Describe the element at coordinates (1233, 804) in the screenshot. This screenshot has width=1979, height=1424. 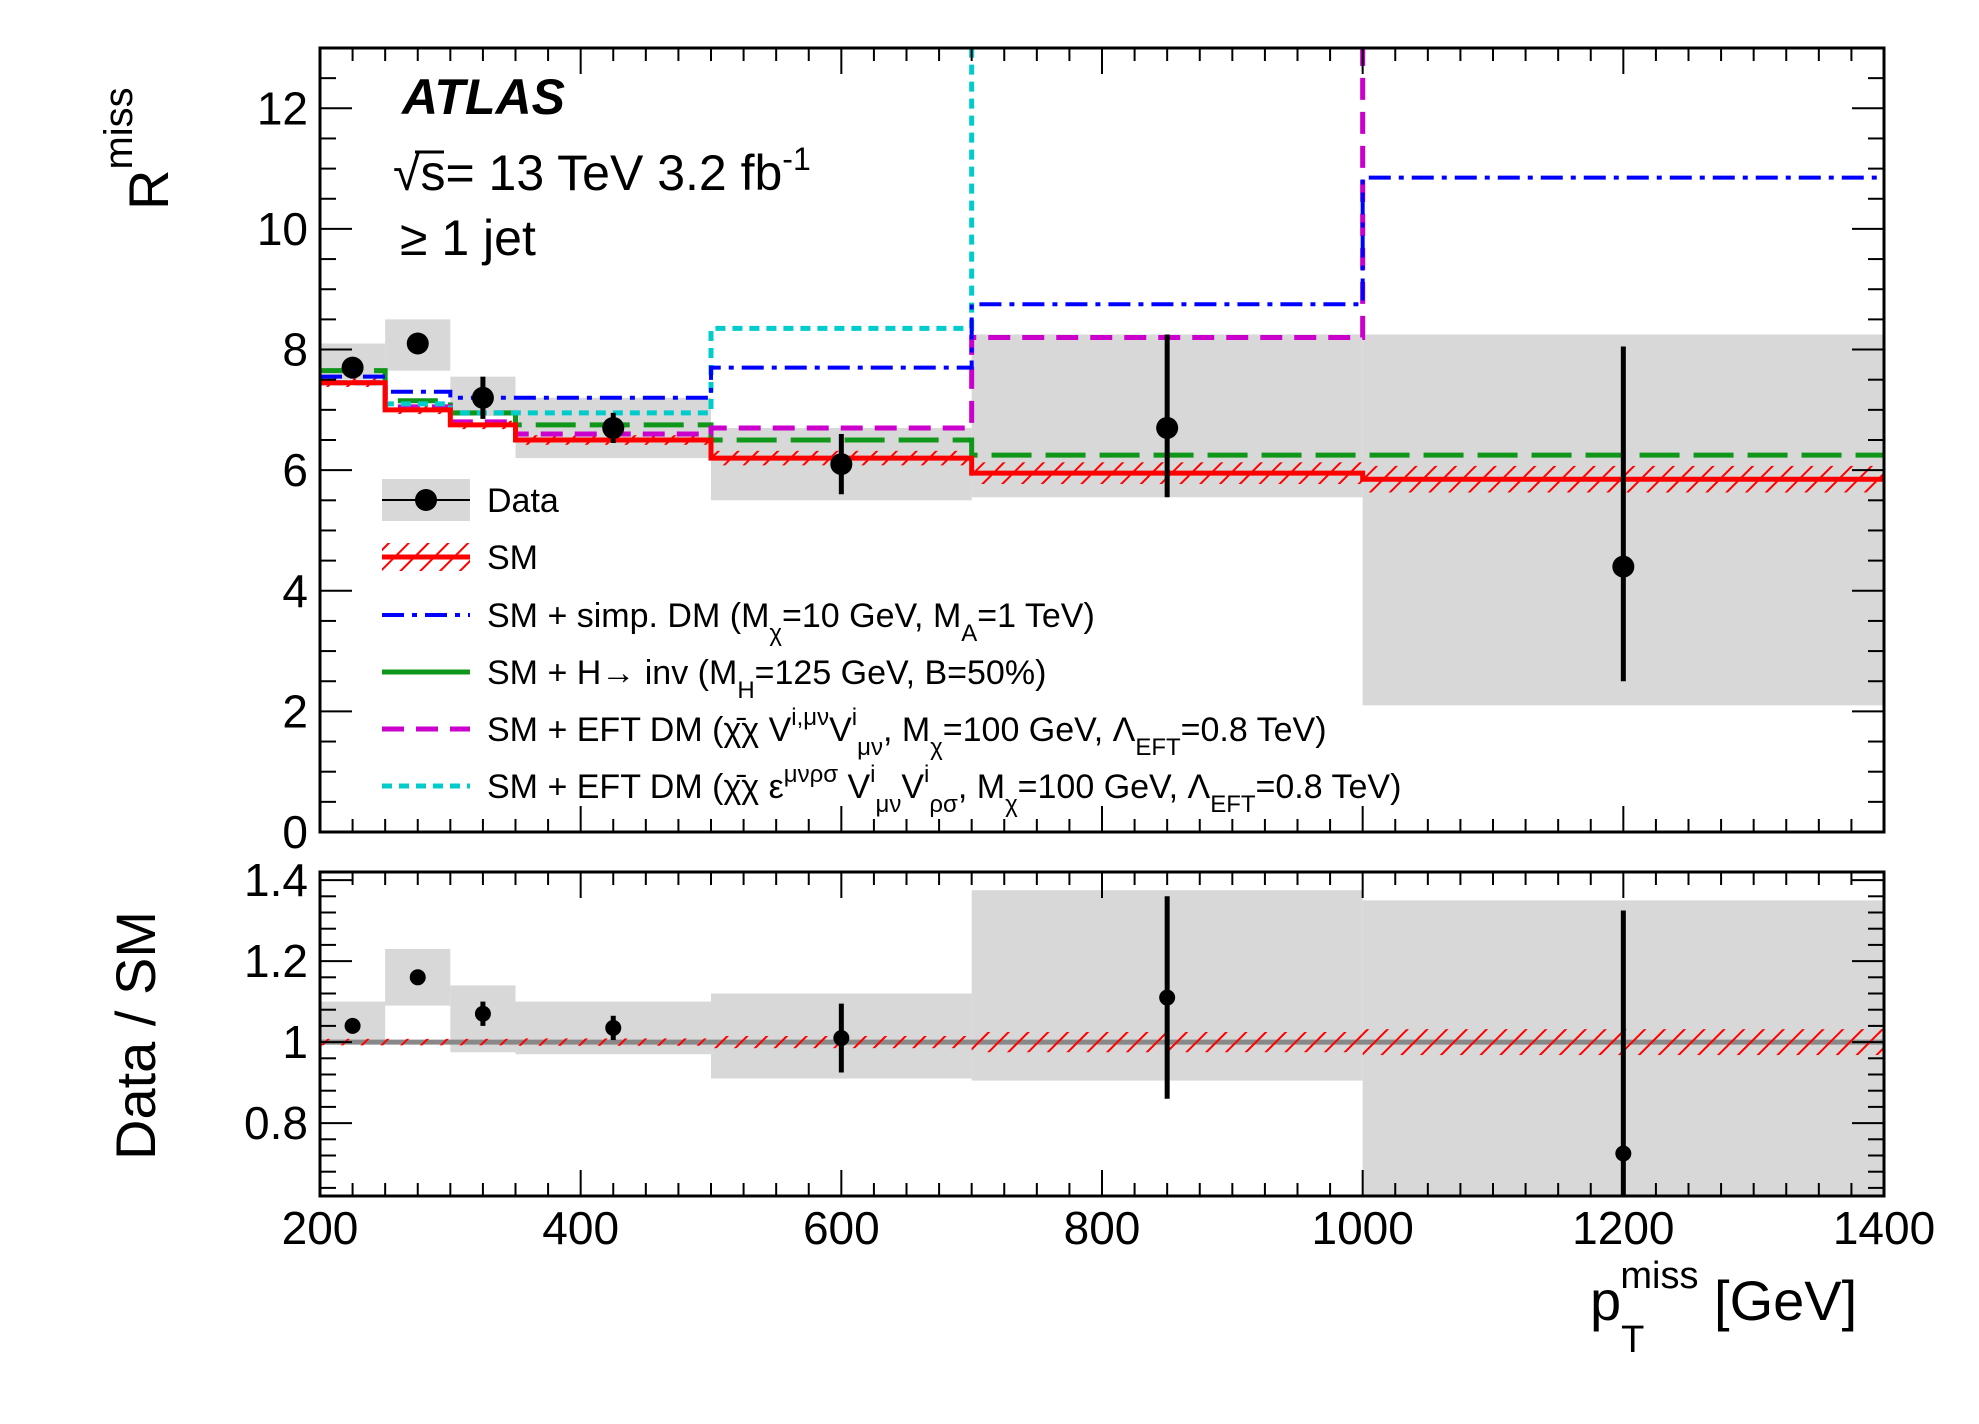
I see `legend-label-eft2-part: EFT` at that location.